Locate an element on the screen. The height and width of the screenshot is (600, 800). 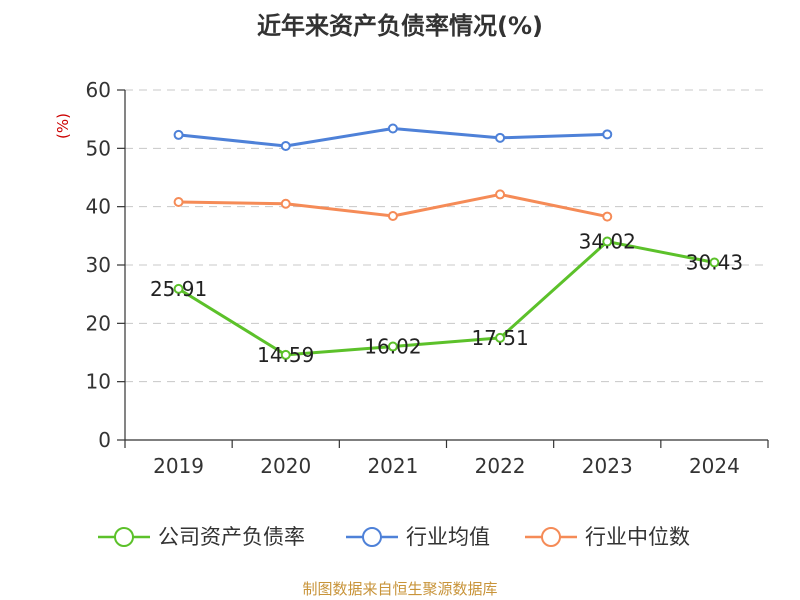
legend-label: 行业均值 is located at coordinates (448, 537).